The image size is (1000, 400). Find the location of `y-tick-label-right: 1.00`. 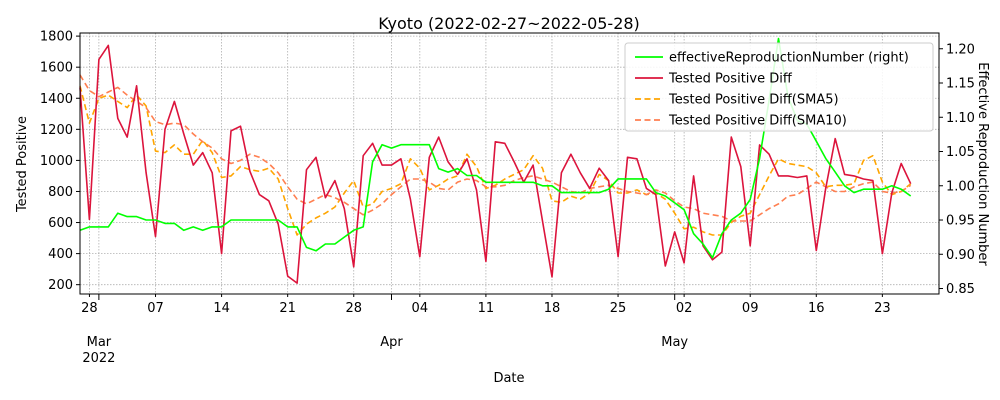

y-tick-label-right: 1.00 is located at coordinates (960, 186).